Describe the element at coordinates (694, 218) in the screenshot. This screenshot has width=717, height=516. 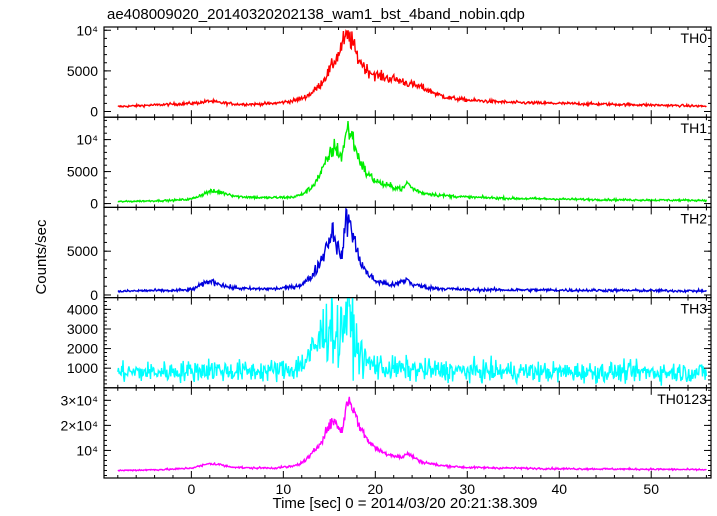
I see `panel-label-th2: TH2` at that location.